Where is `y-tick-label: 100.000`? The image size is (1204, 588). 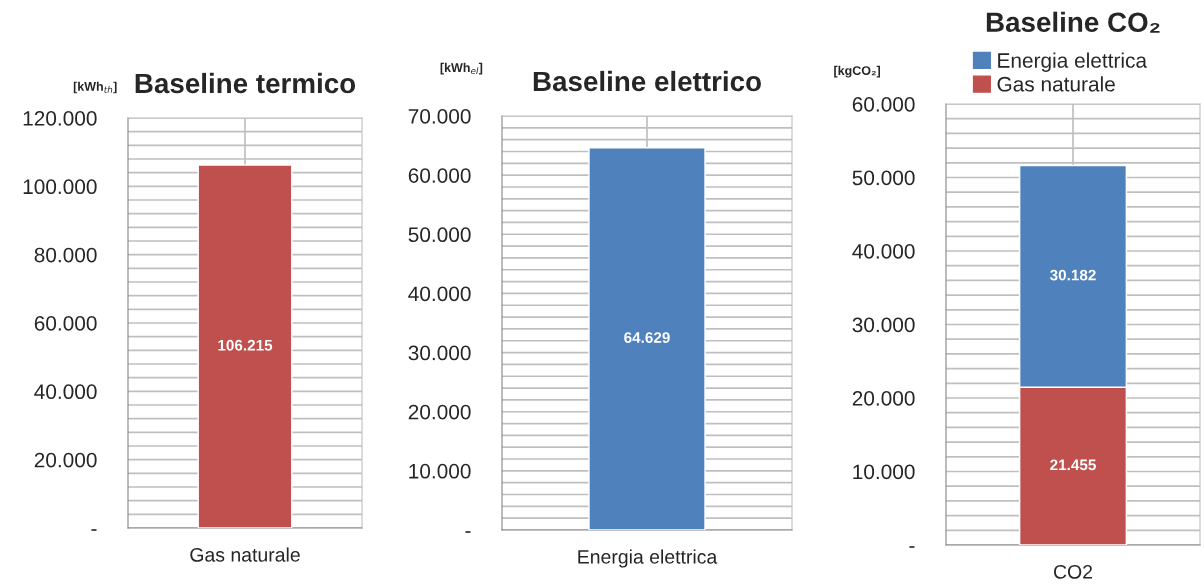 y-tick-label: 100.000 is located at coordinates (60, 187).